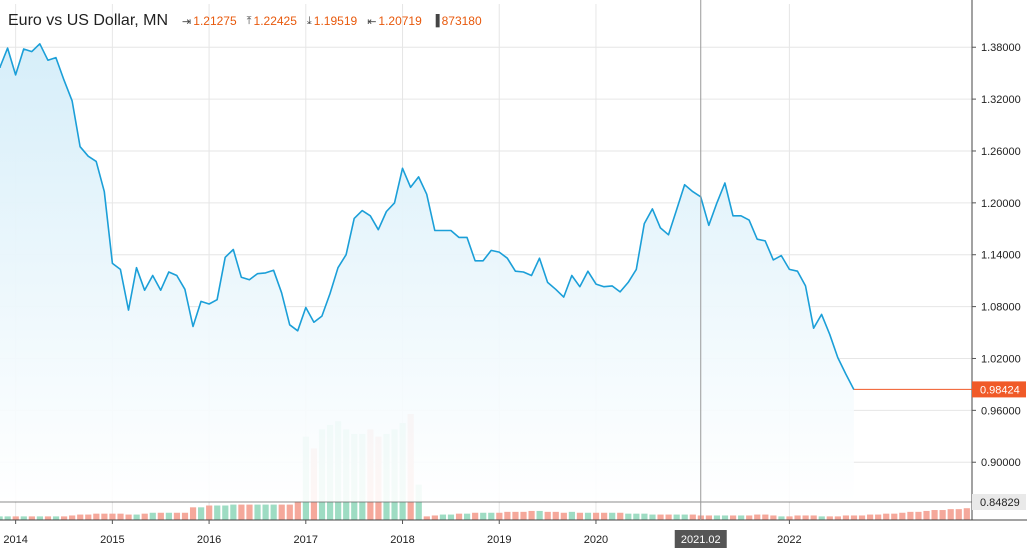  I want to click on y-tick-label: 1.38000, so click(1001, 48).